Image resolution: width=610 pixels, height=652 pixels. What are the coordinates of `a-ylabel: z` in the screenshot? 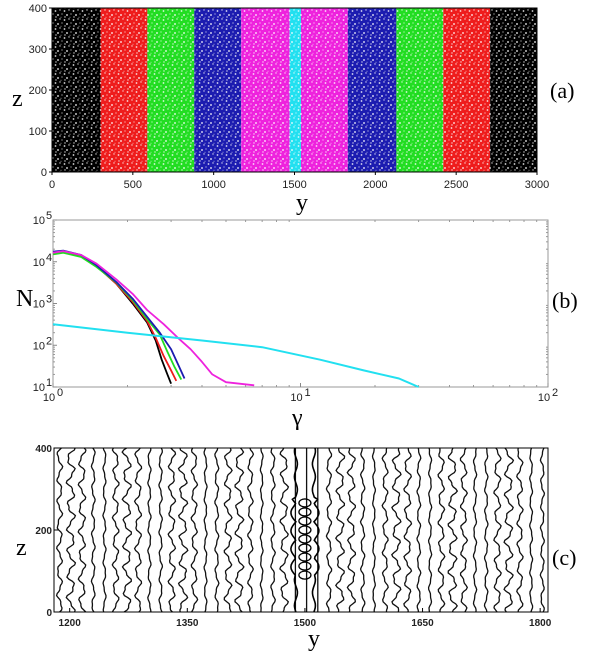 It's located at (17, 99).